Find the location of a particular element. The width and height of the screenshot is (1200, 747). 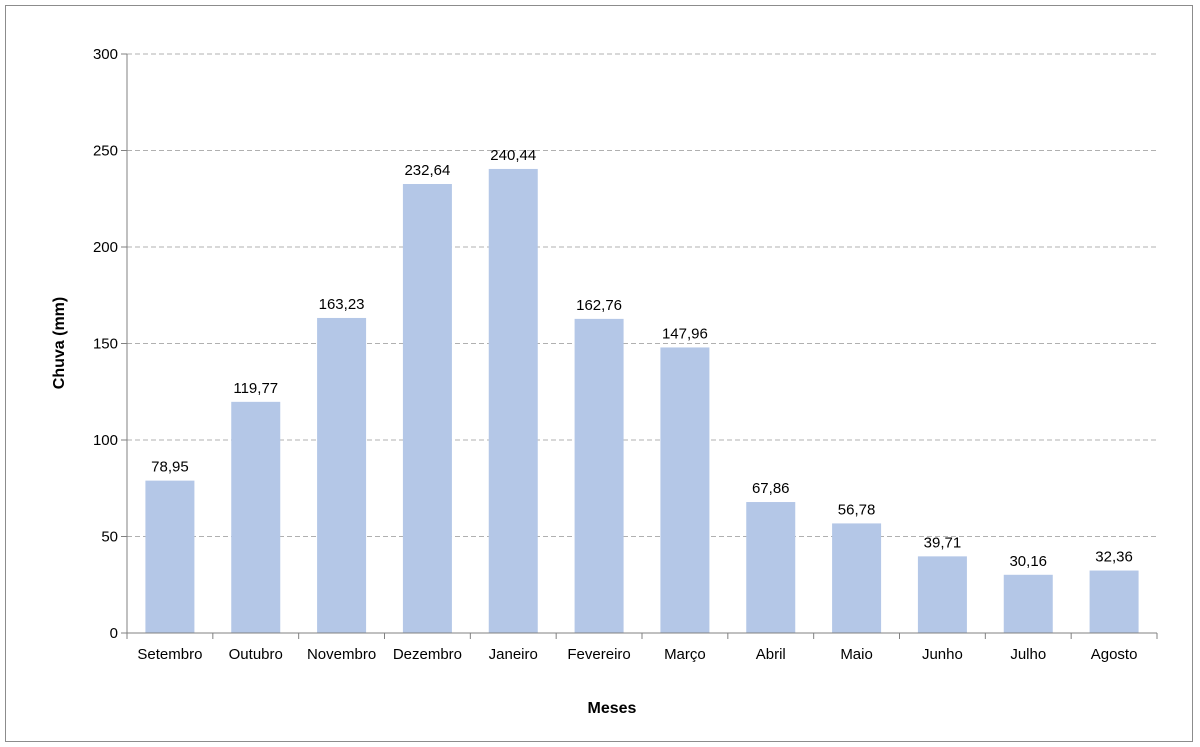

data-label: 39,71 is located at coordinates (943, 542).